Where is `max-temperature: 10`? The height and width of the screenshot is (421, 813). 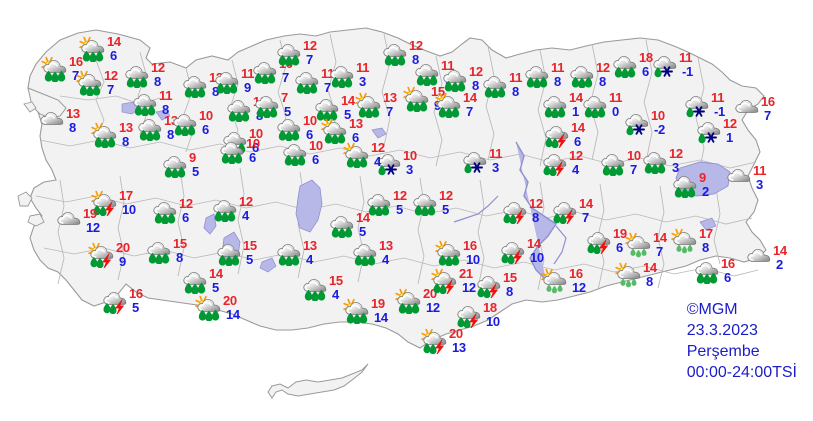
max-temperature: 10 is located at coordinates (206, 115).